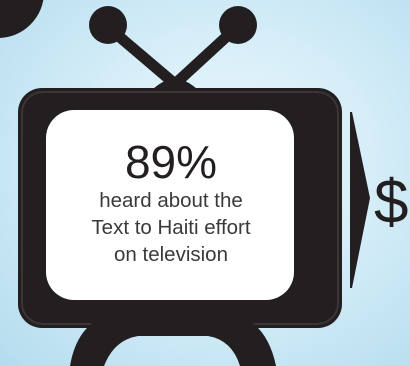 This screenshot has width=410, height=366. I want to click on antenna-icon, so click(173, 49).